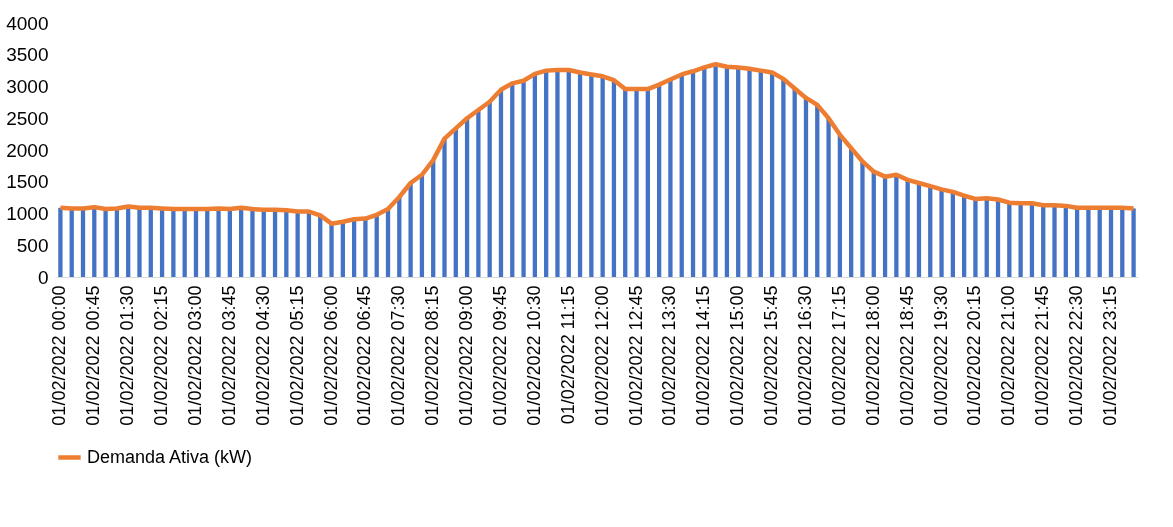 Image resolution: width=1173 pixels, height=527 pixels. I want to click on x-tick-label: 01/02/2022 19:30, so click(940, 355).